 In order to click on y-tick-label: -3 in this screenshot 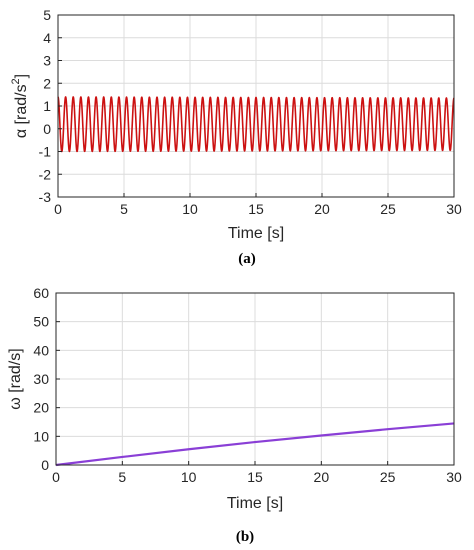, I will do `click(45, 197)`.